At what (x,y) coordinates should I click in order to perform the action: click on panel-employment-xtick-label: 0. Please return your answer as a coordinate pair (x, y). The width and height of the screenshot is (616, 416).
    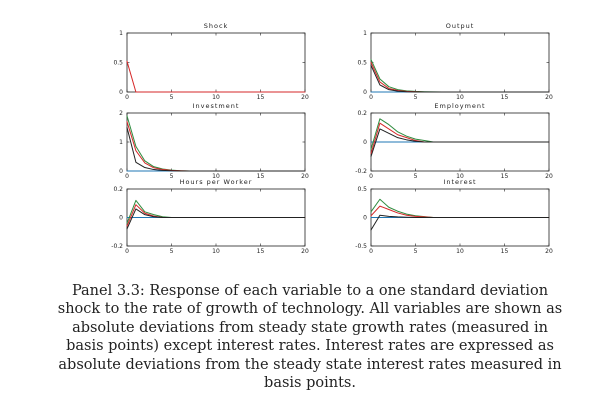
    Looking at the image, I should click on (371, 176).